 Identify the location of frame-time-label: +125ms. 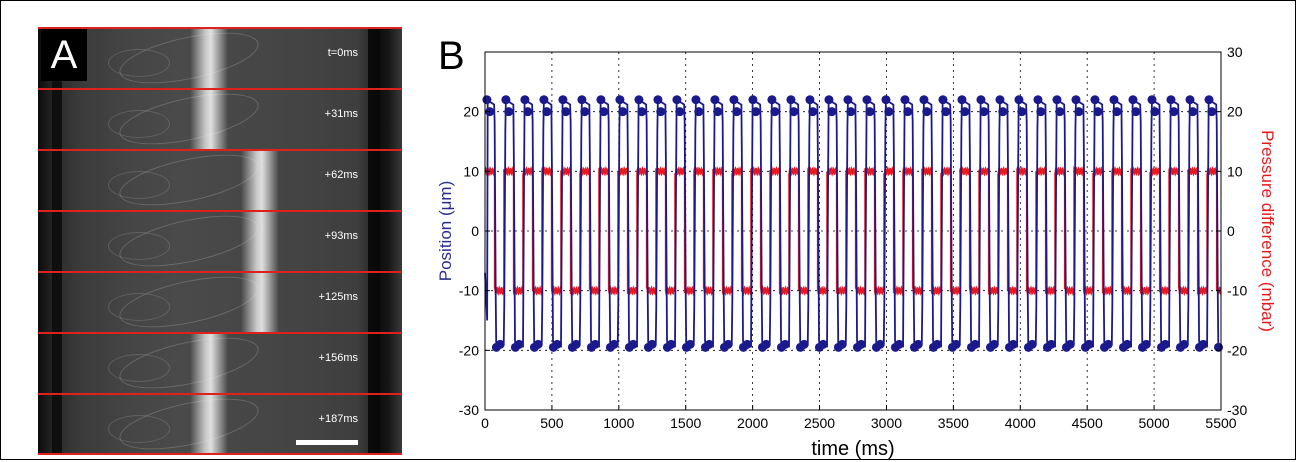
(338, 297).